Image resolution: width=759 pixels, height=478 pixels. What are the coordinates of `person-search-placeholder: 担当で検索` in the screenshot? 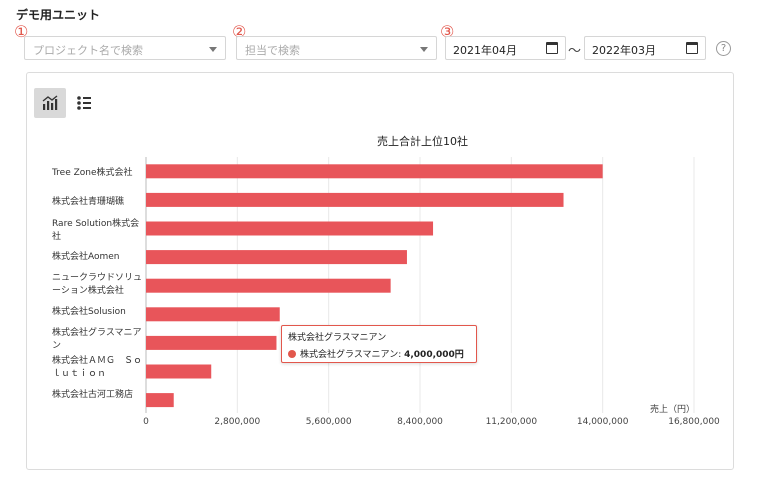 It's located at (272, 50).